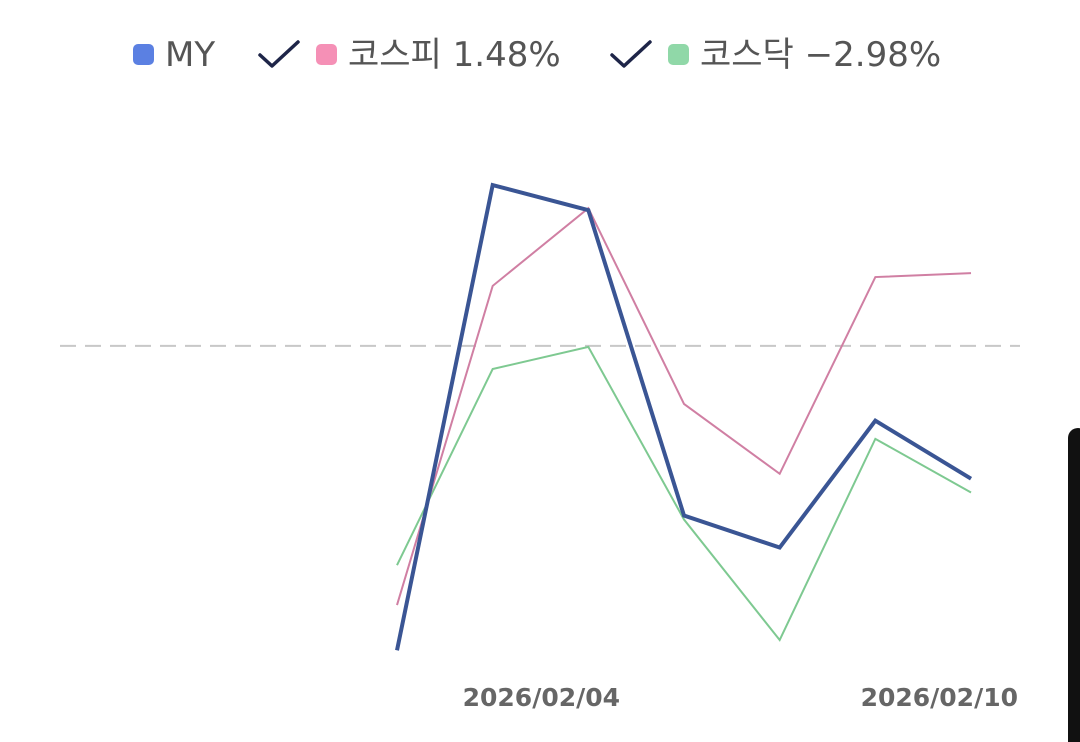 Image resolution: width=1080 pixels, height=742 pixels. What do you see at coordinates (454, 55) in the screenshot?
I see `legend-label: 코스피 1.48%` at bounding box center [454, 55].